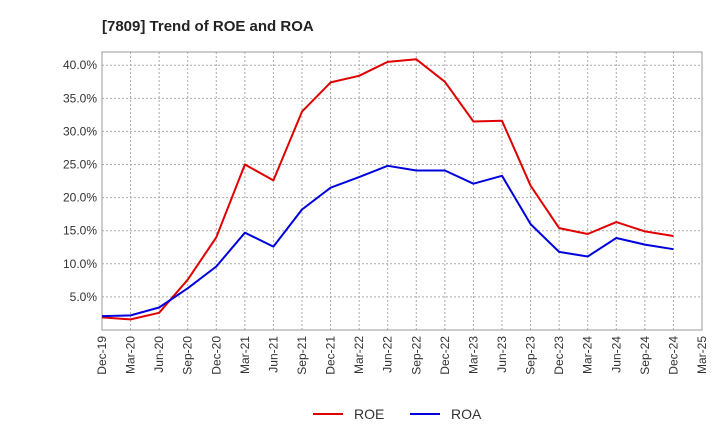 This screenshot has height=440, width=720. I want to click on x-tick-label: Mar-22, so click(359, 355).